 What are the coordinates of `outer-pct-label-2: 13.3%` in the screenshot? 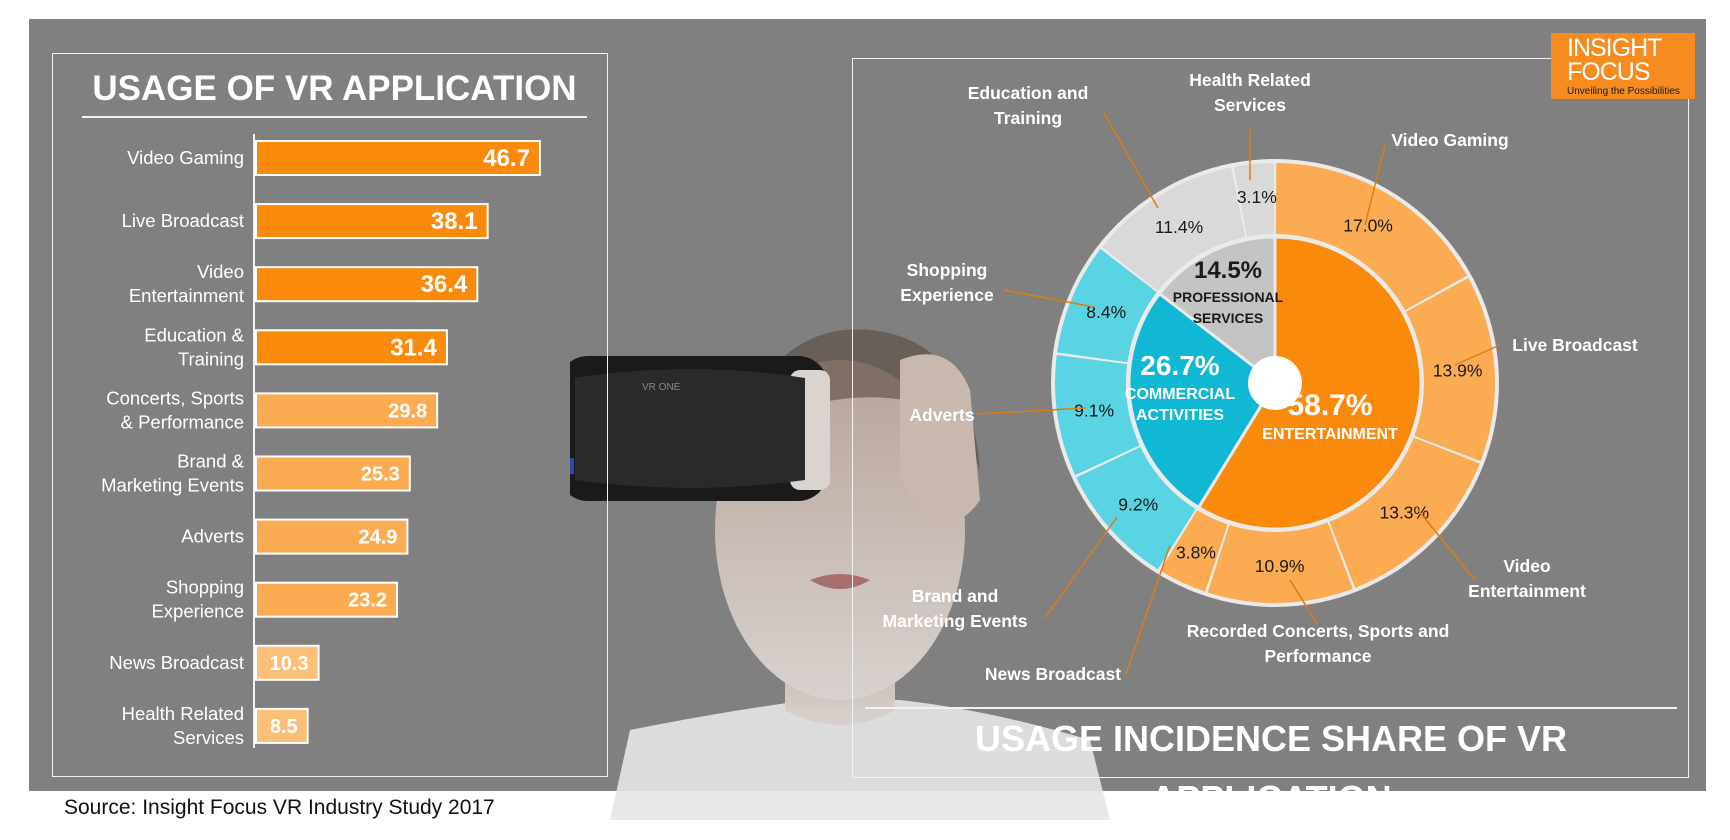 It's located at (1404, 513).